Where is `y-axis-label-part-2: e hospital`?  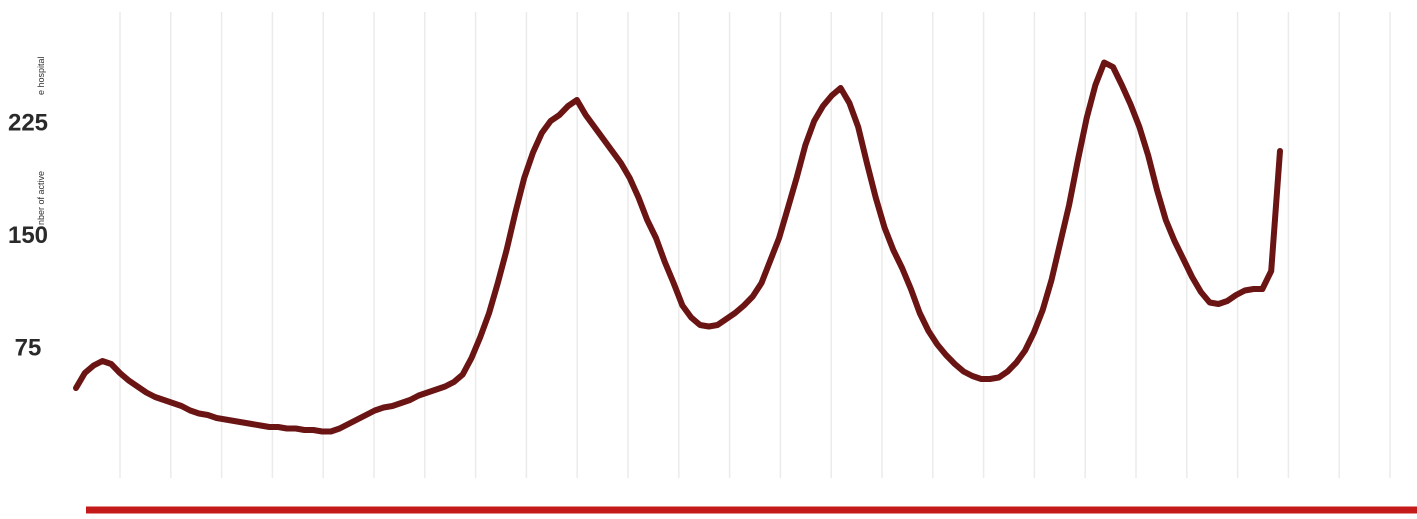 y-axis-label-part-2: e hospital is located at coordinates (41, 75).